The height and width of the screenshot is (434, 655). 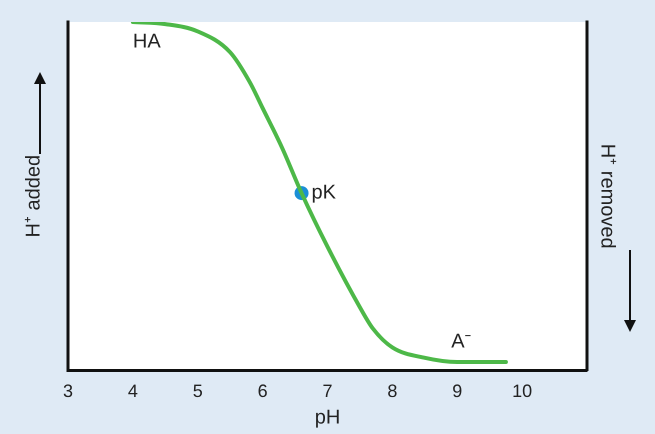 I want to click on x-tick-label: 4, so click(x=133, y=391).